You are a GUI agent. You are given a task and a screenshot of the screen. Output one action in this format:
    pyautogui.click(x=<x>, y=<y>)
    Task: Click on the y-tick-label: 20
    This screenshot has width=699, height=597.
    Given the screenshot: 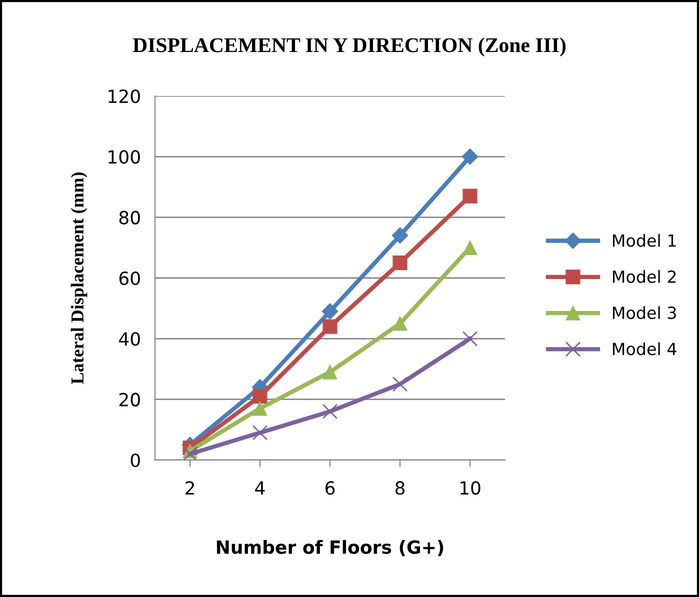 What is the action you would take?
    pyautogui.click(x=129, y=399)
    